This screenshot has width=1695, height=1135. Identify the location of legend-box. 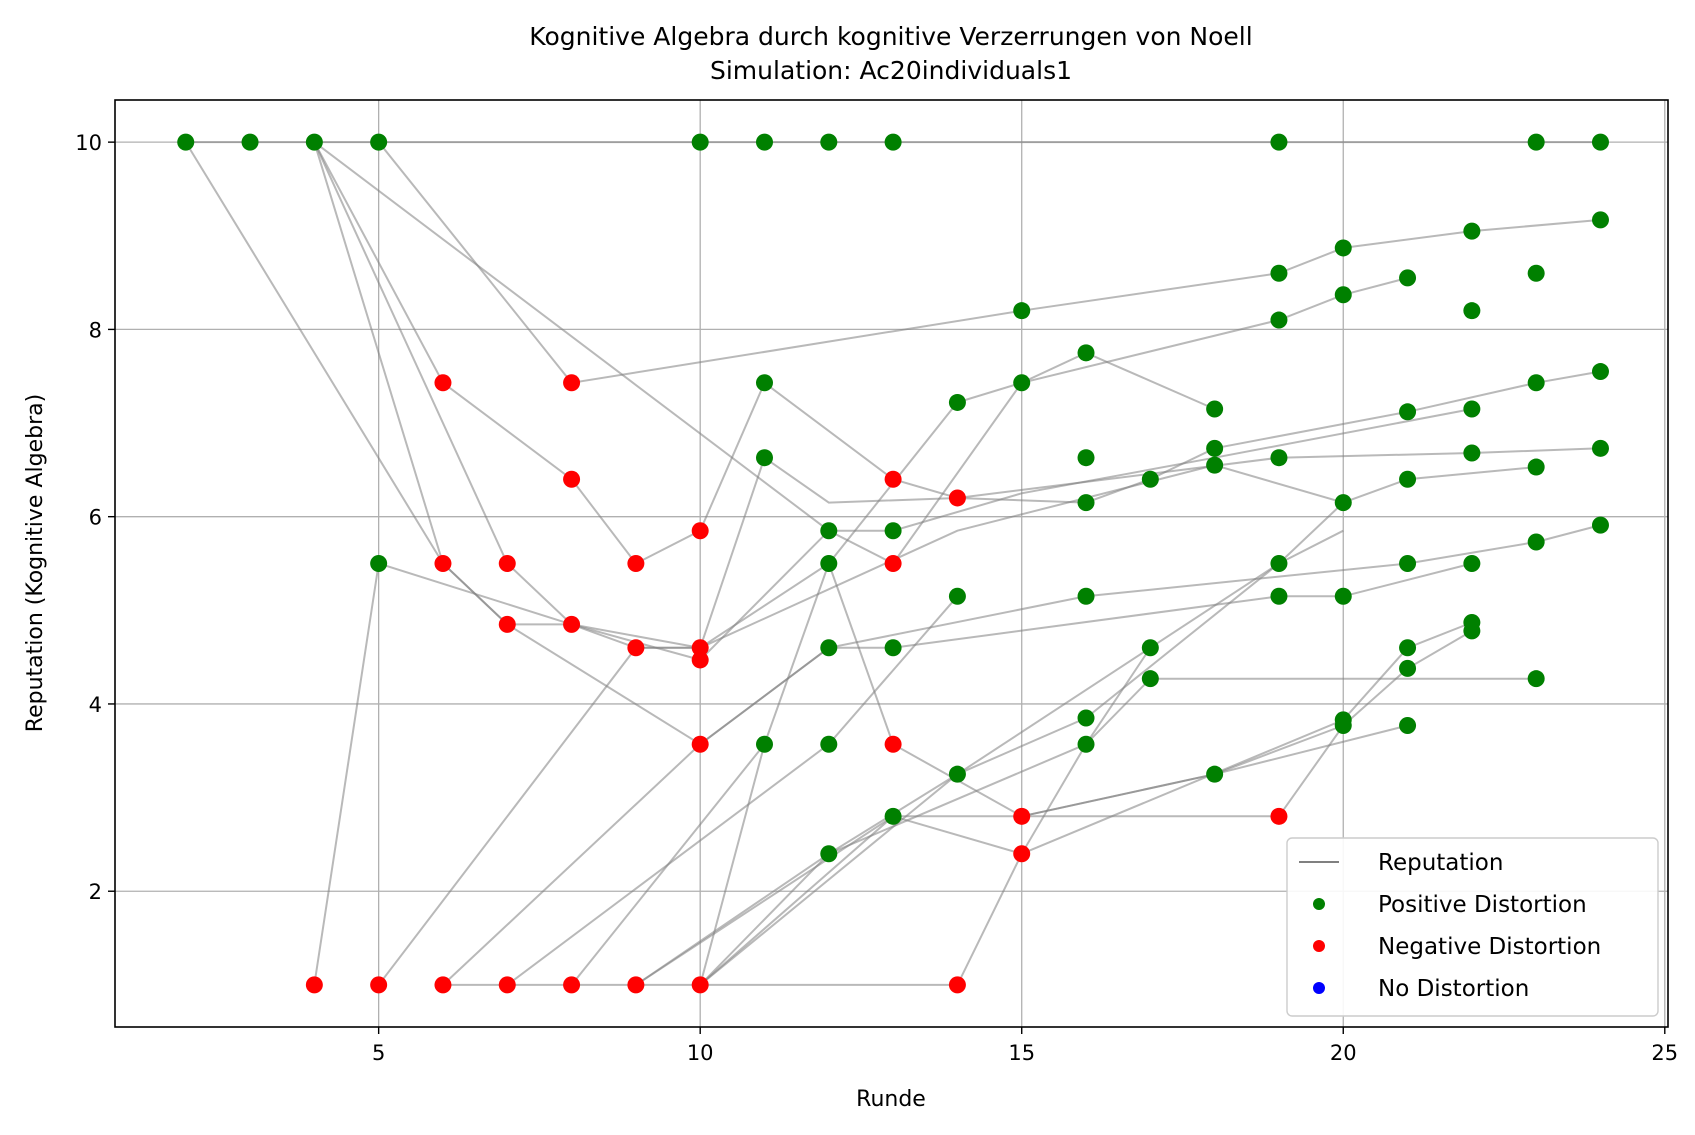
(1472, 927).